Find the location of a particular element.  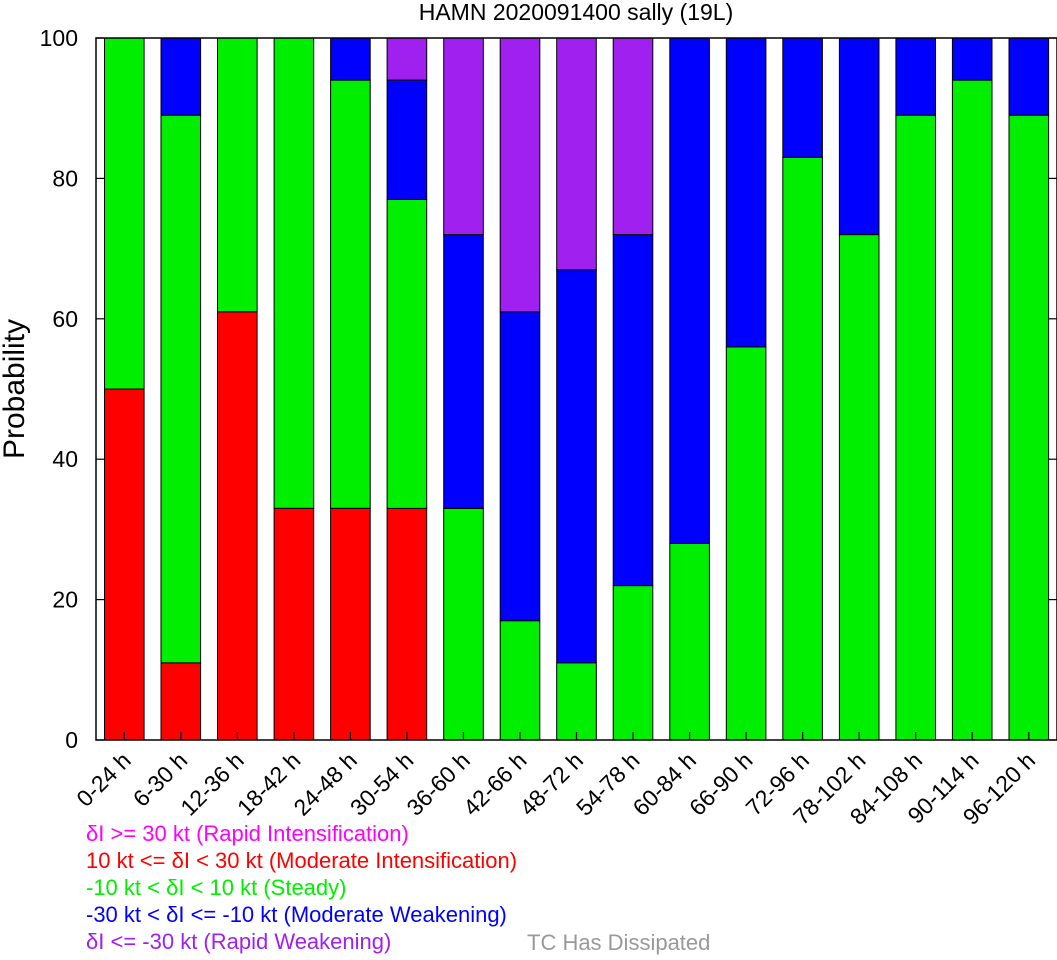

y-tick-label: 40 is located at coordinates (65, 459).